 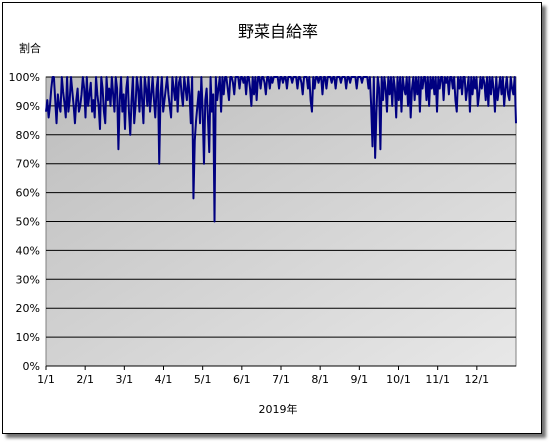 What do you see at coordinates (28, 279) in the screenshot?
I see `y-tick-label: 30%` at bounding box center [28, 279].